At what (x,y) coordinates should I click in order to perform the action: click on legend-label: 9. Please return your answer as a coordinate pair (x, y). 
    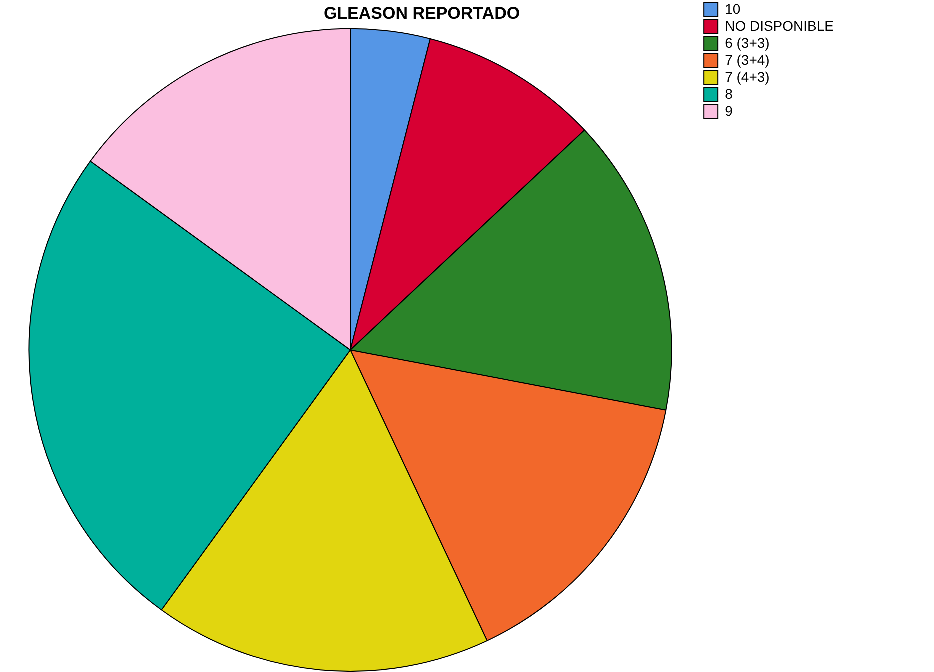
    Looking at the image, I should click on (729, 110).